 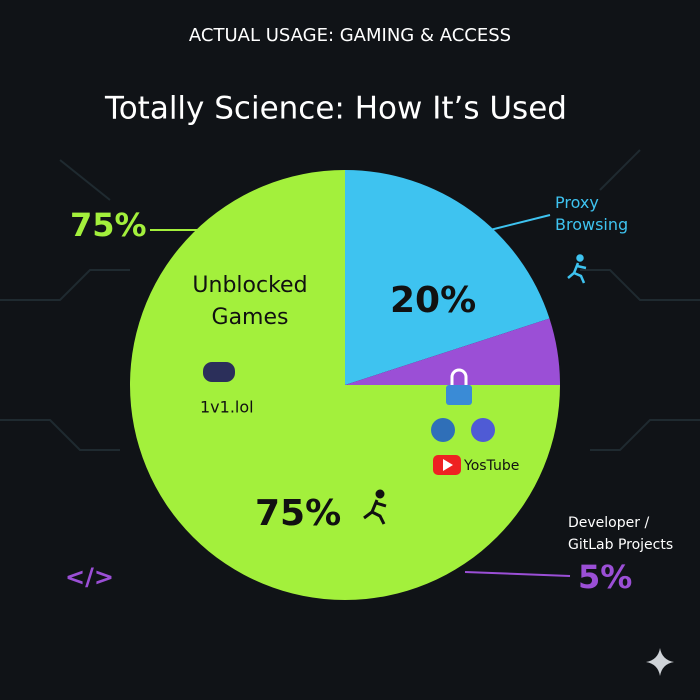 I want to click on category-label: Developer / GitLab Projects, so click(x=621, y=534).